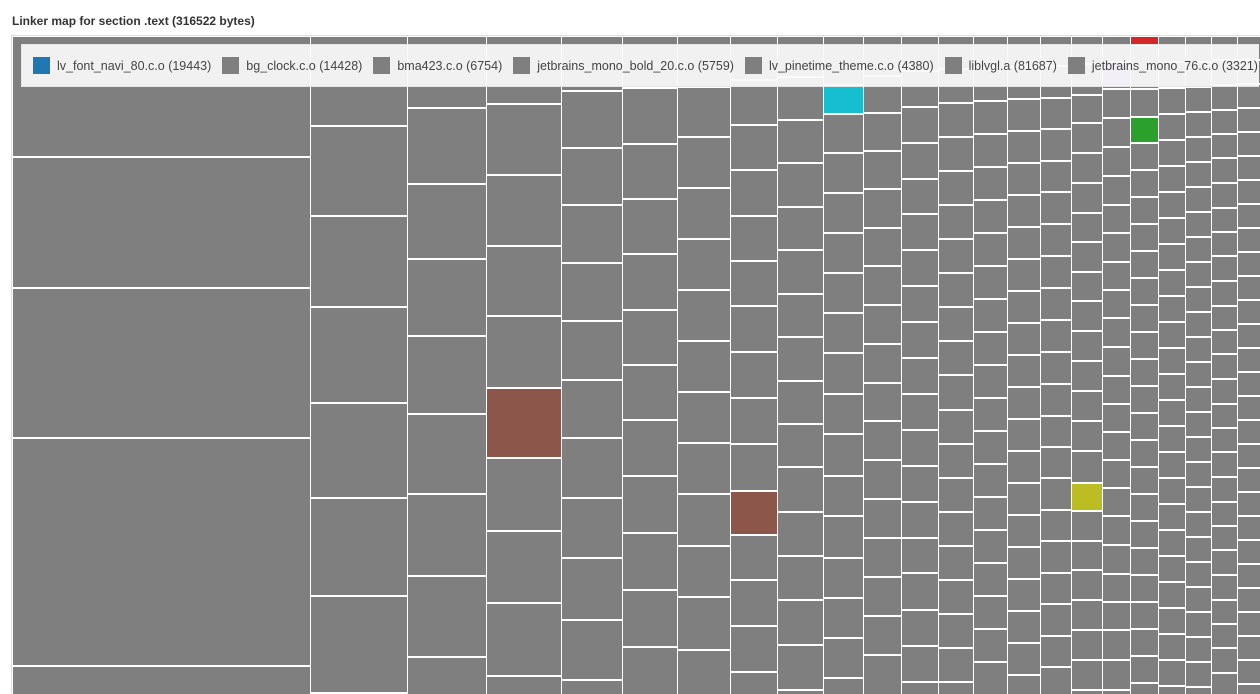  What do you see at coordinates (839, 65) in the screenshot?
I see `legend-item: lv_pinetime_theme.c.o (4380)` at bounding box center [839, 65].